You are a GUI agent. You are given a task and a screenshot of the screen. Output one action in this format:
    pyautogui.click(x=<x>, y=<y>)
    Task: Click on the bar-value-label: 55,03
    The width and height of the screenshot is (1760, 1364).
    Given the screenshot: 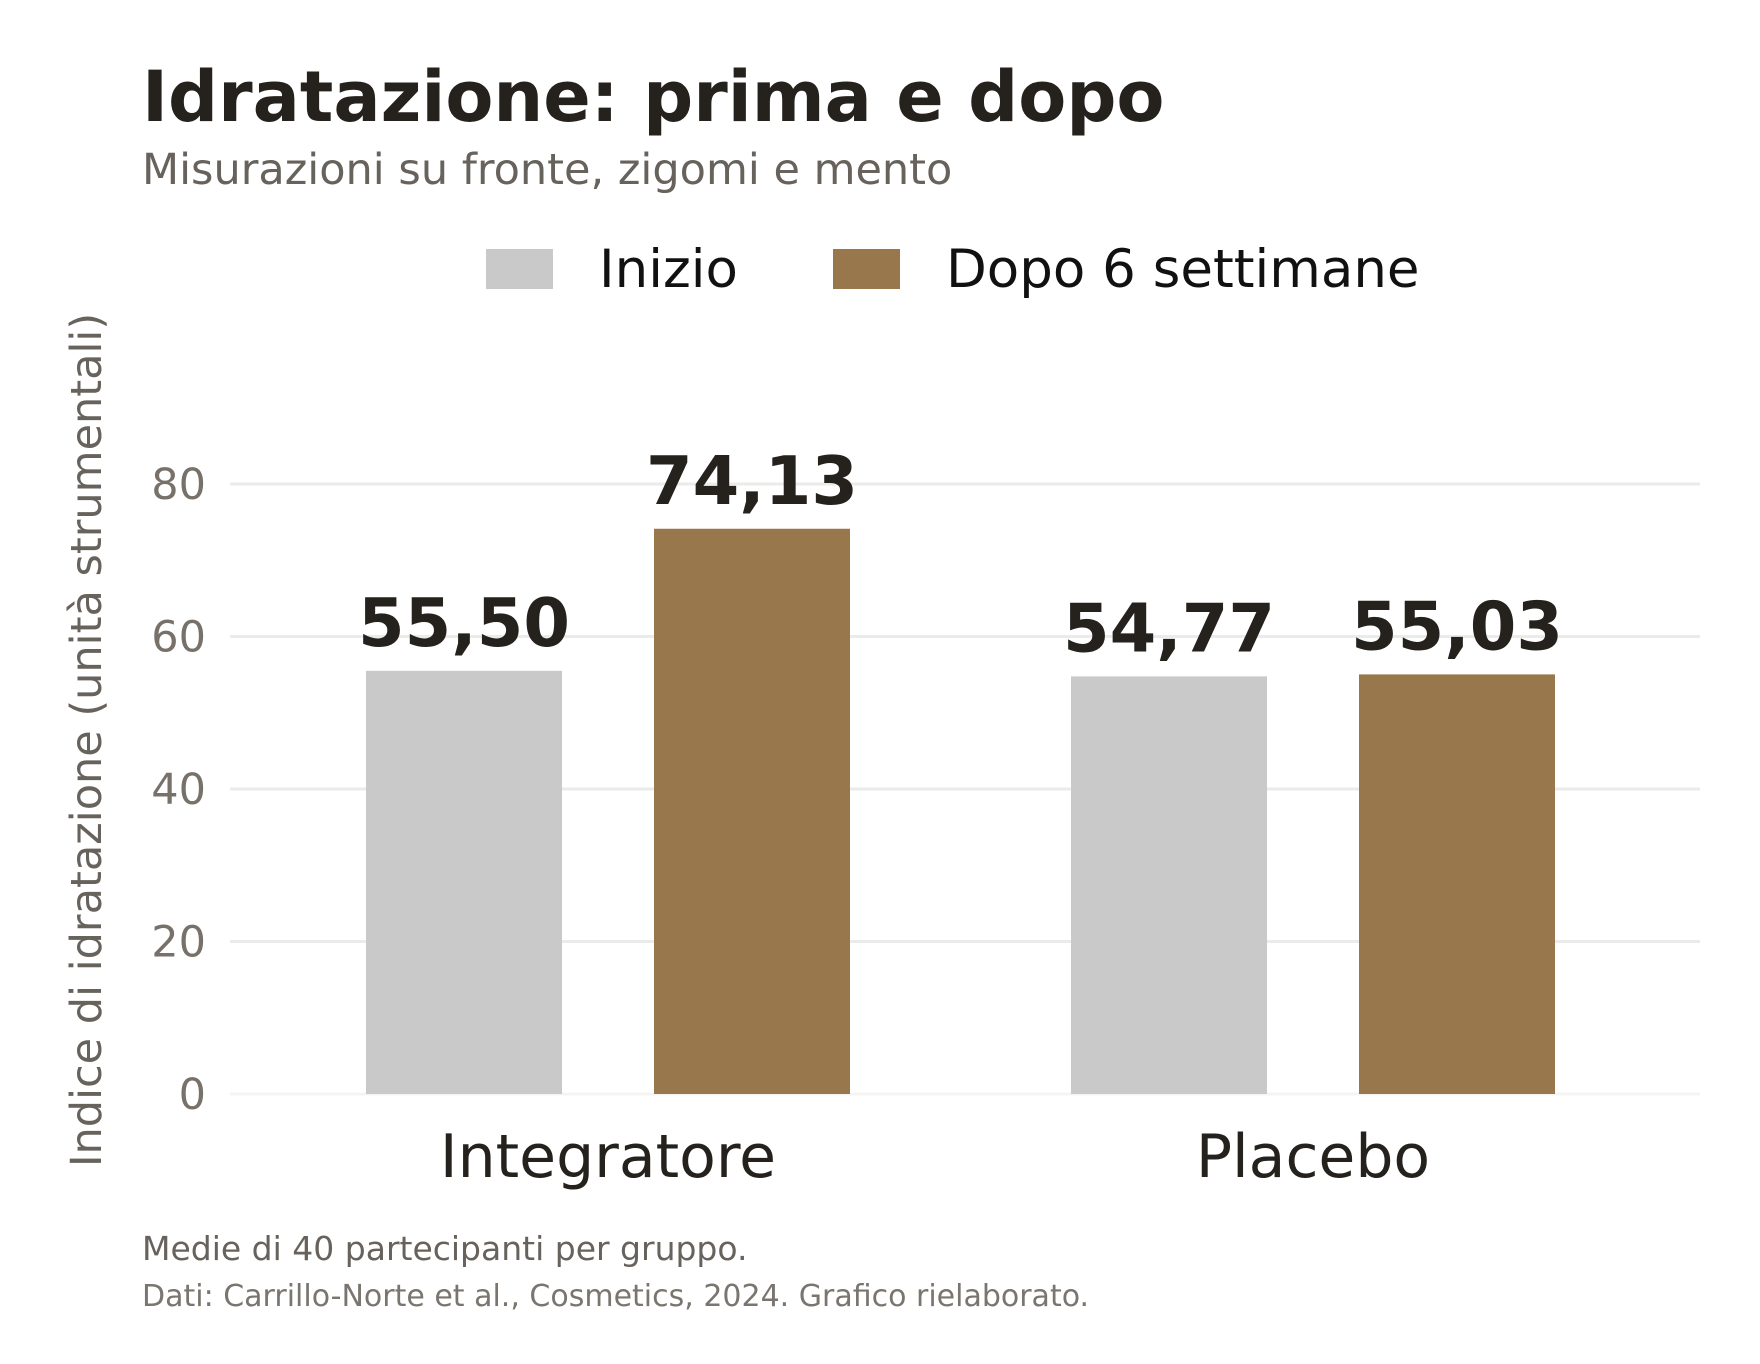 What is the action you would take?
    pyautogui.click(x=1457, y=626)
    